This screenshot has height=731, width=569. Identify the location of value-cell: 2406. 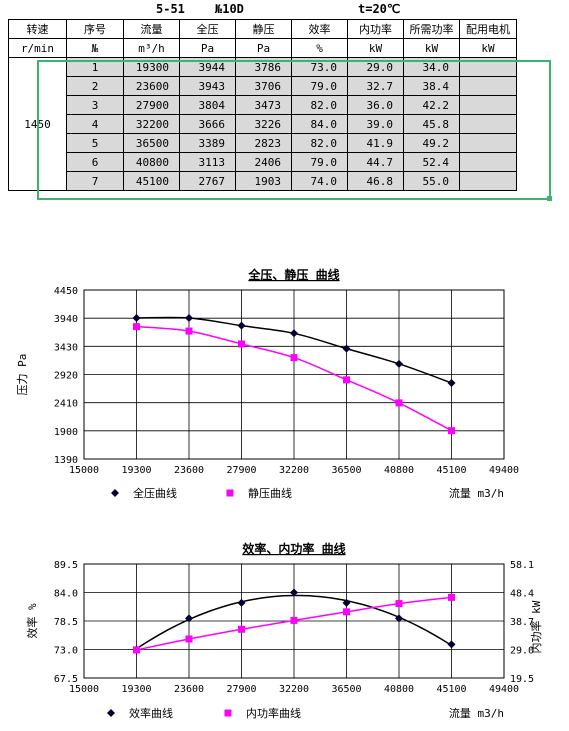
(263, 162).